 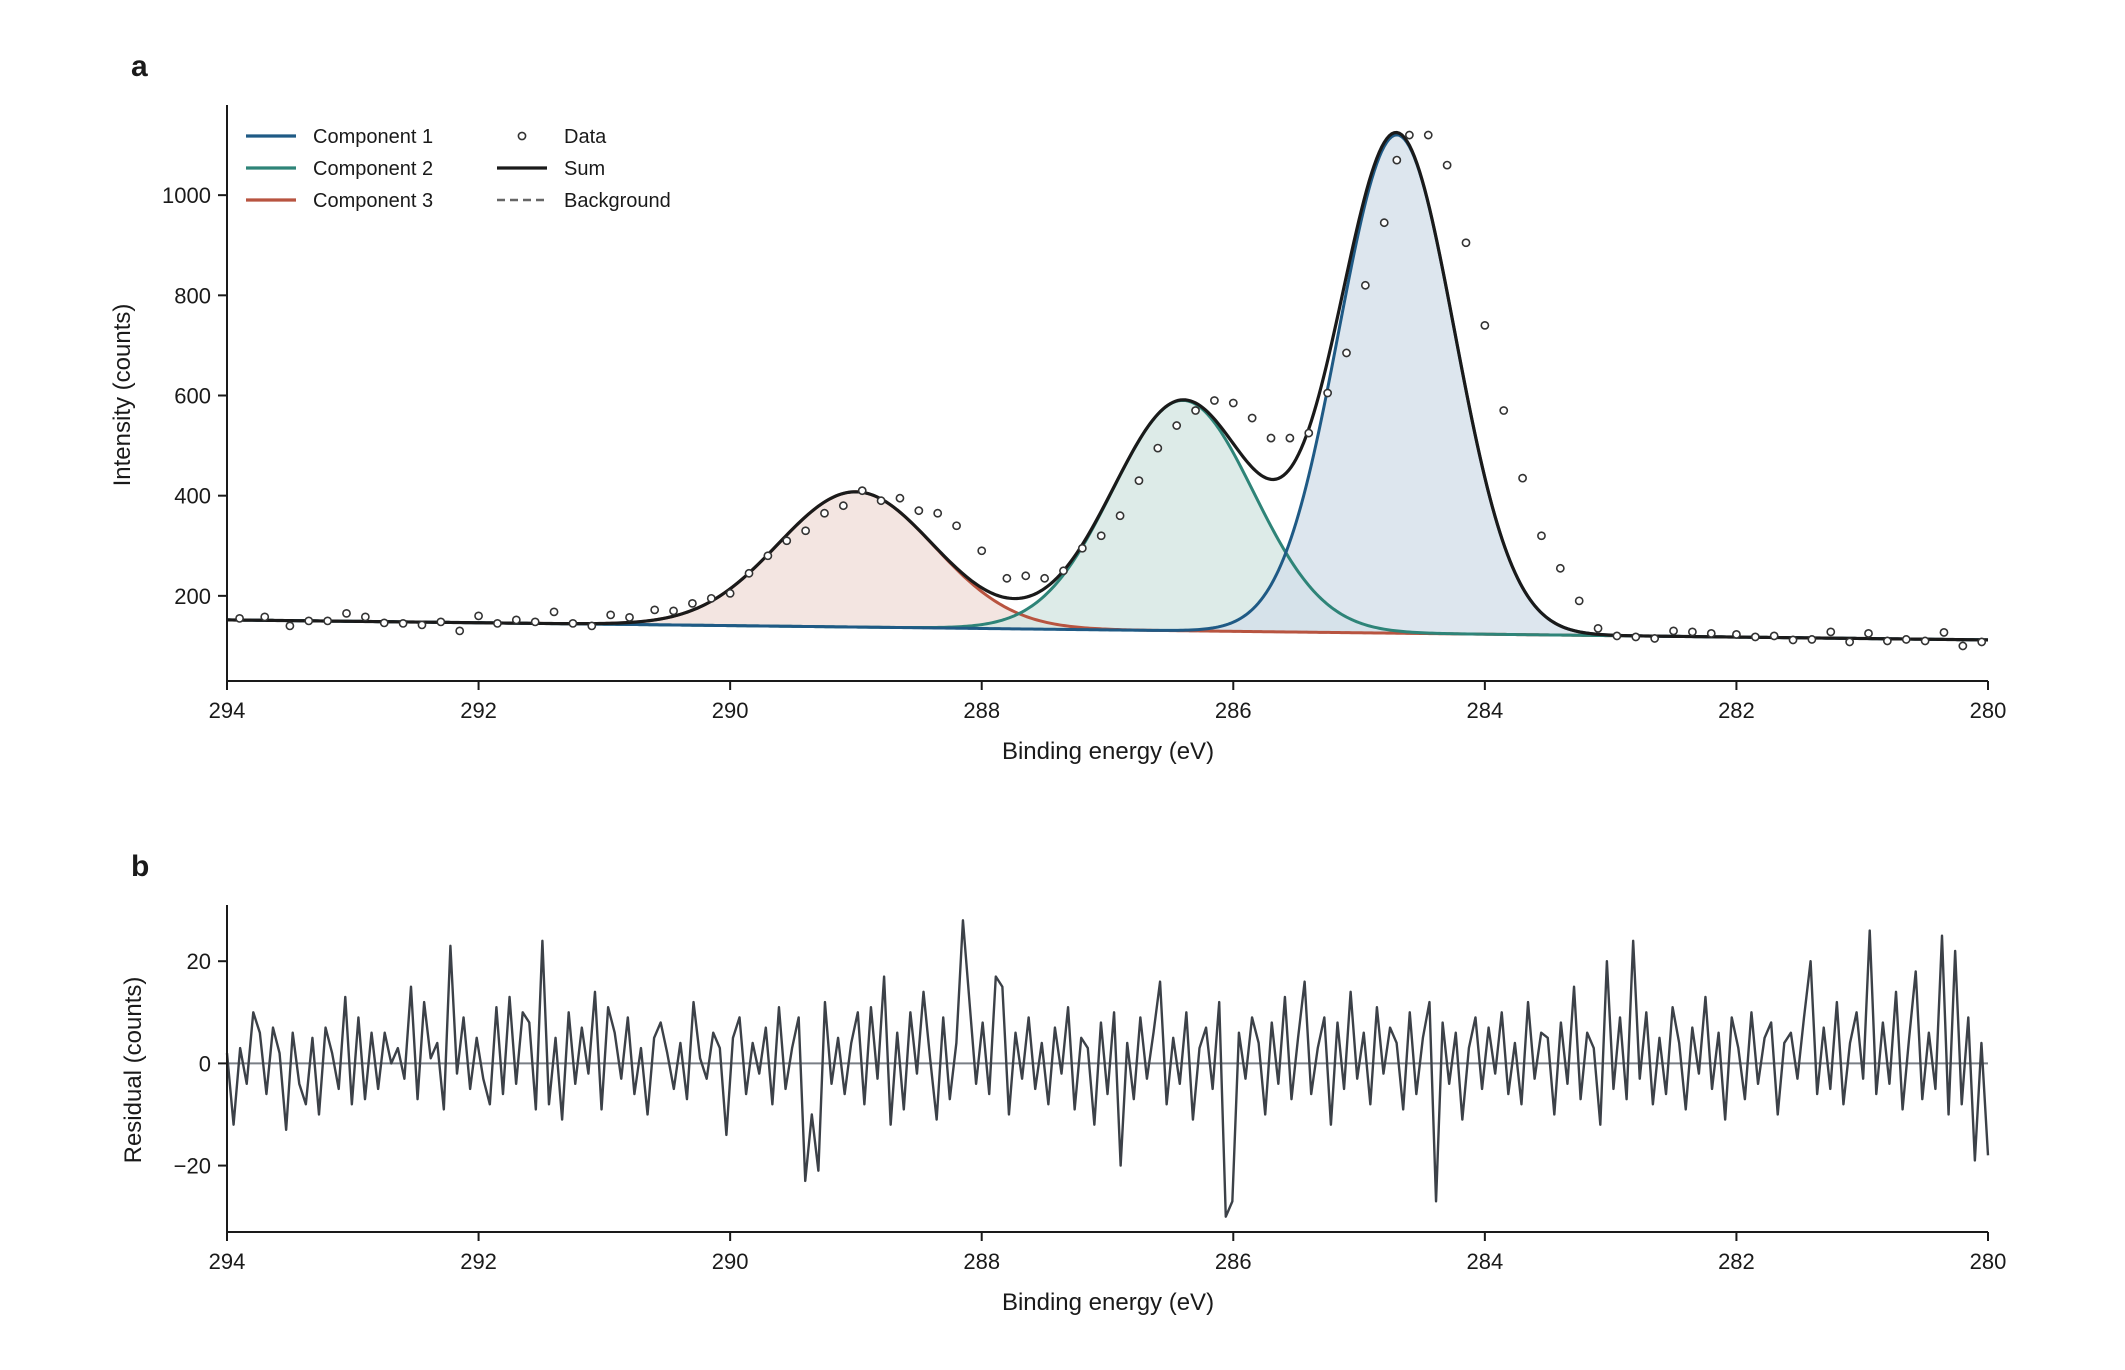 I want to click on y-tick-label-a: 600, so click(x=192, y=396).